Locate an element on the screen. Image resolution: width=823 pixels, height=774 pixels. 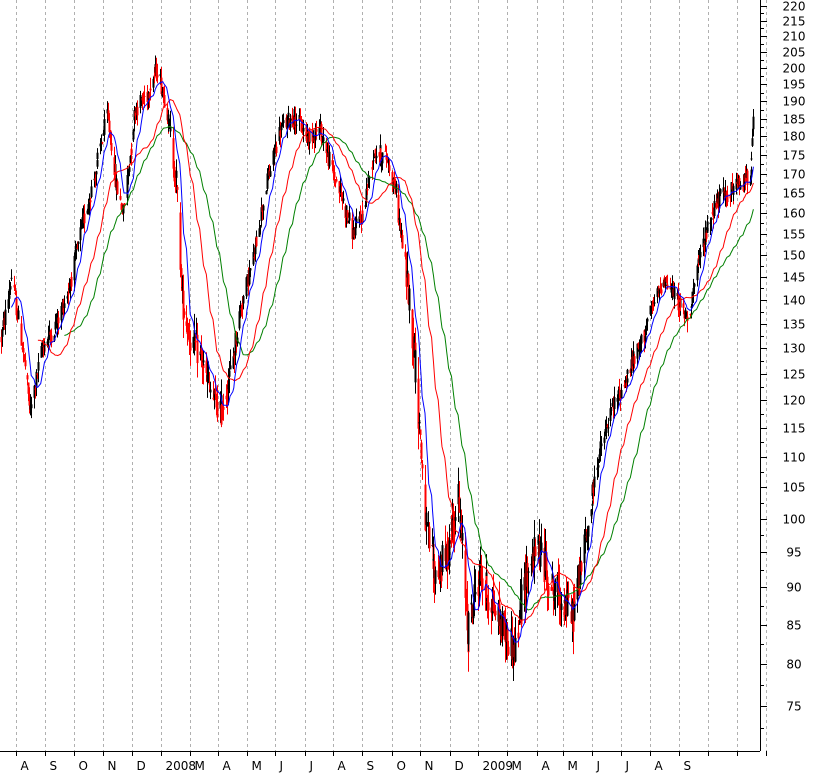
y-tick-label: 130 is located at coordinates (794, 349).